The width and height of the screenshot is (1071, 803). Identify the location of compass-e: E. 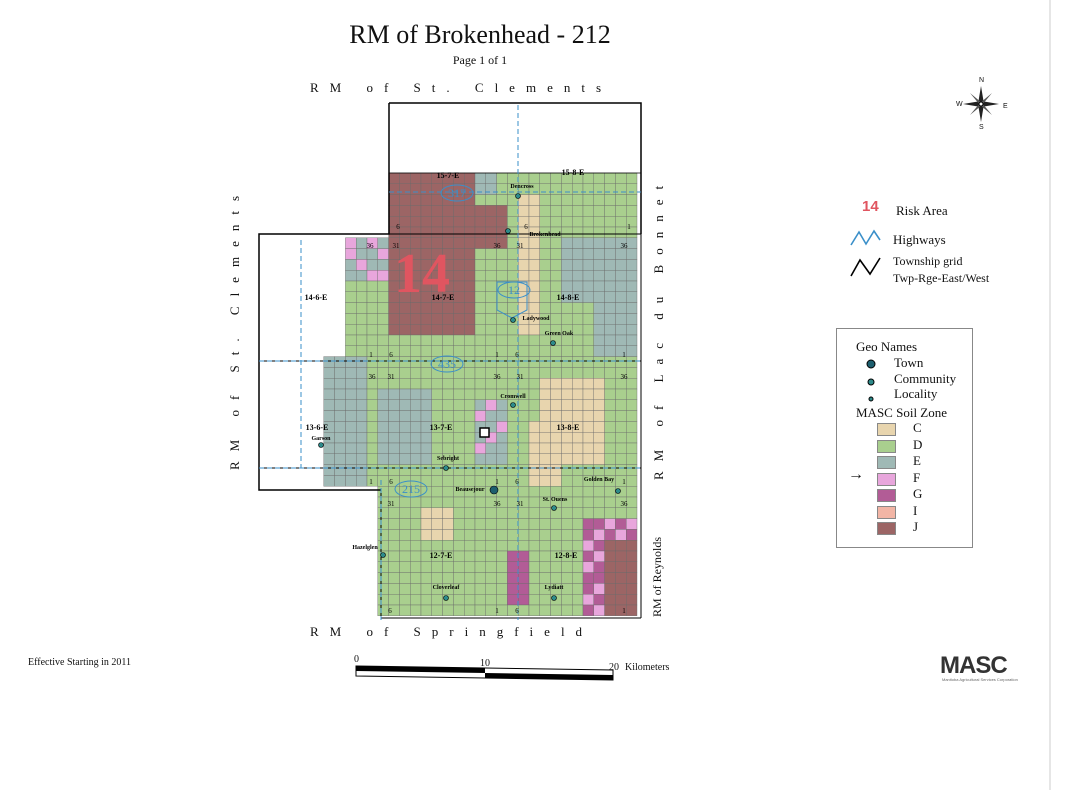
(1005, 106).